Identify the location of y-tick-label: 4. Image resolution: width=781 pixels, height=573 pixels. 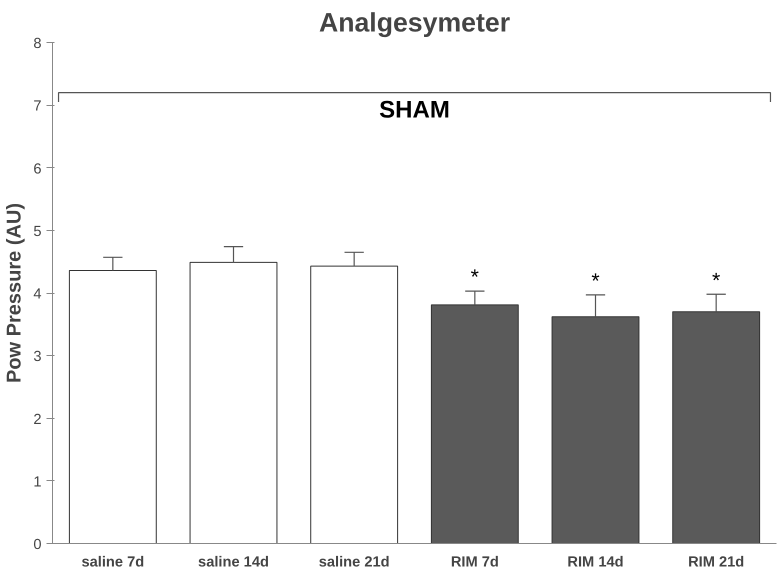
(37, 294).